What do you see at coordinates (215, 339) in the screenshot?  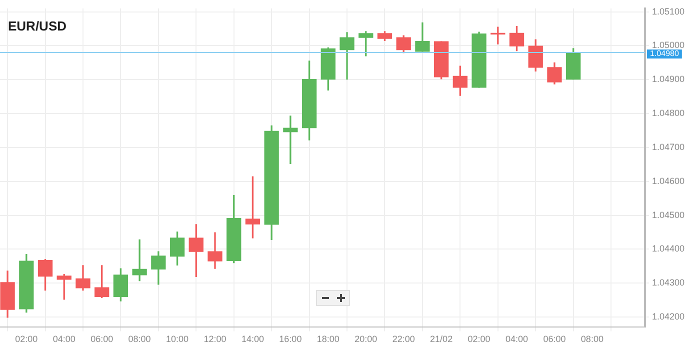 I see `x-tick-label: 12:00` at bounding box center [215, 339].